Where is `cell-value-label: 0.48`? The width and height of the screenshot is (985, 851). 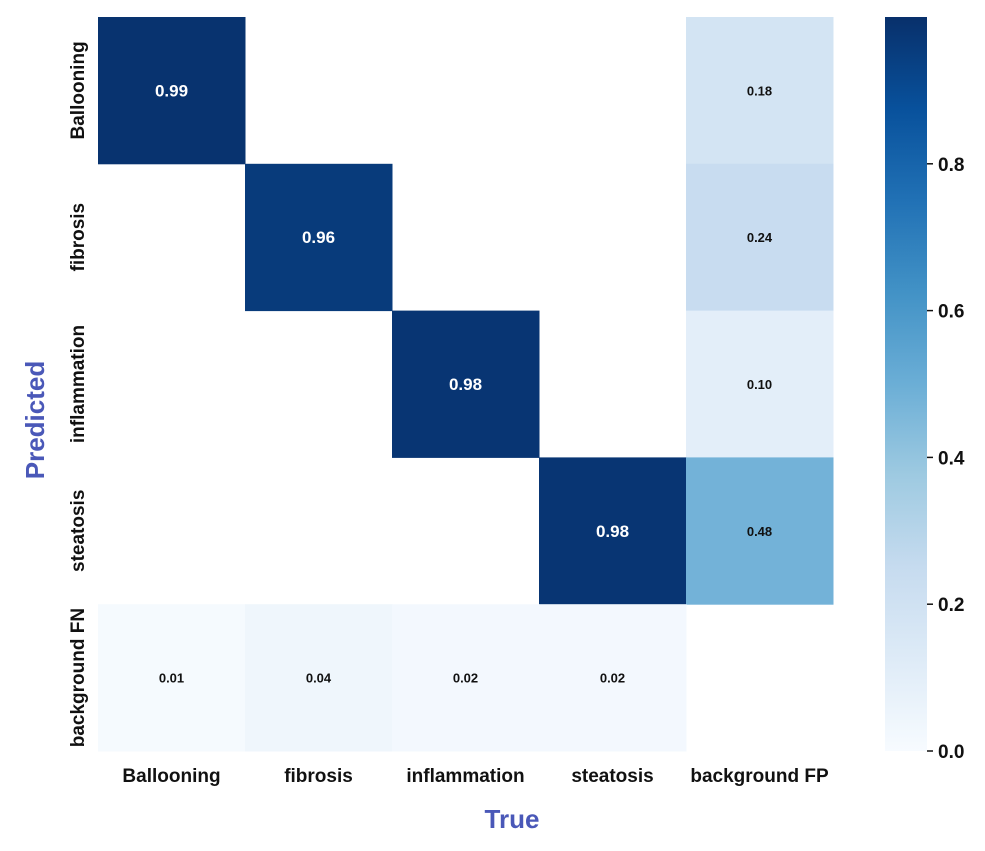 cell-value-label: 0.48 is located at coordinates (759, 531).